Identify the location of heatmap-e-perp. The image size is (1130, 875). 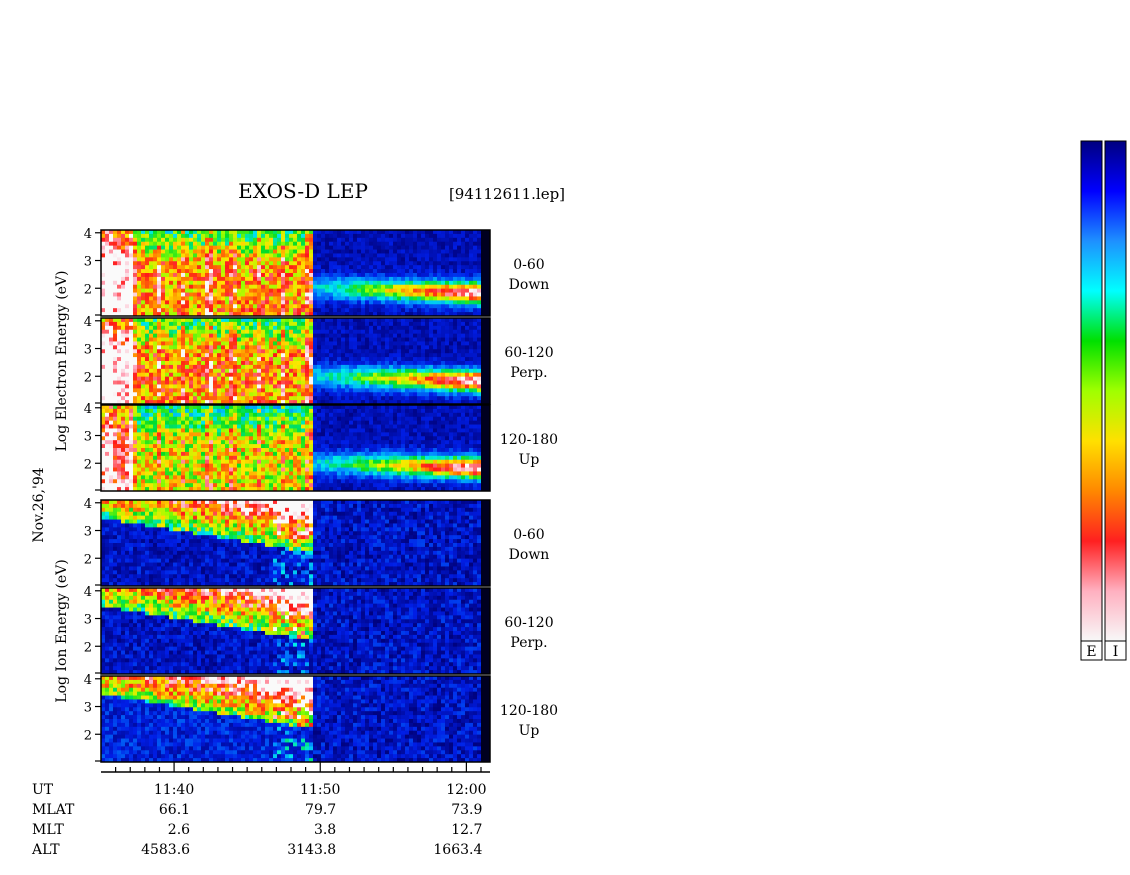
(291, 361).